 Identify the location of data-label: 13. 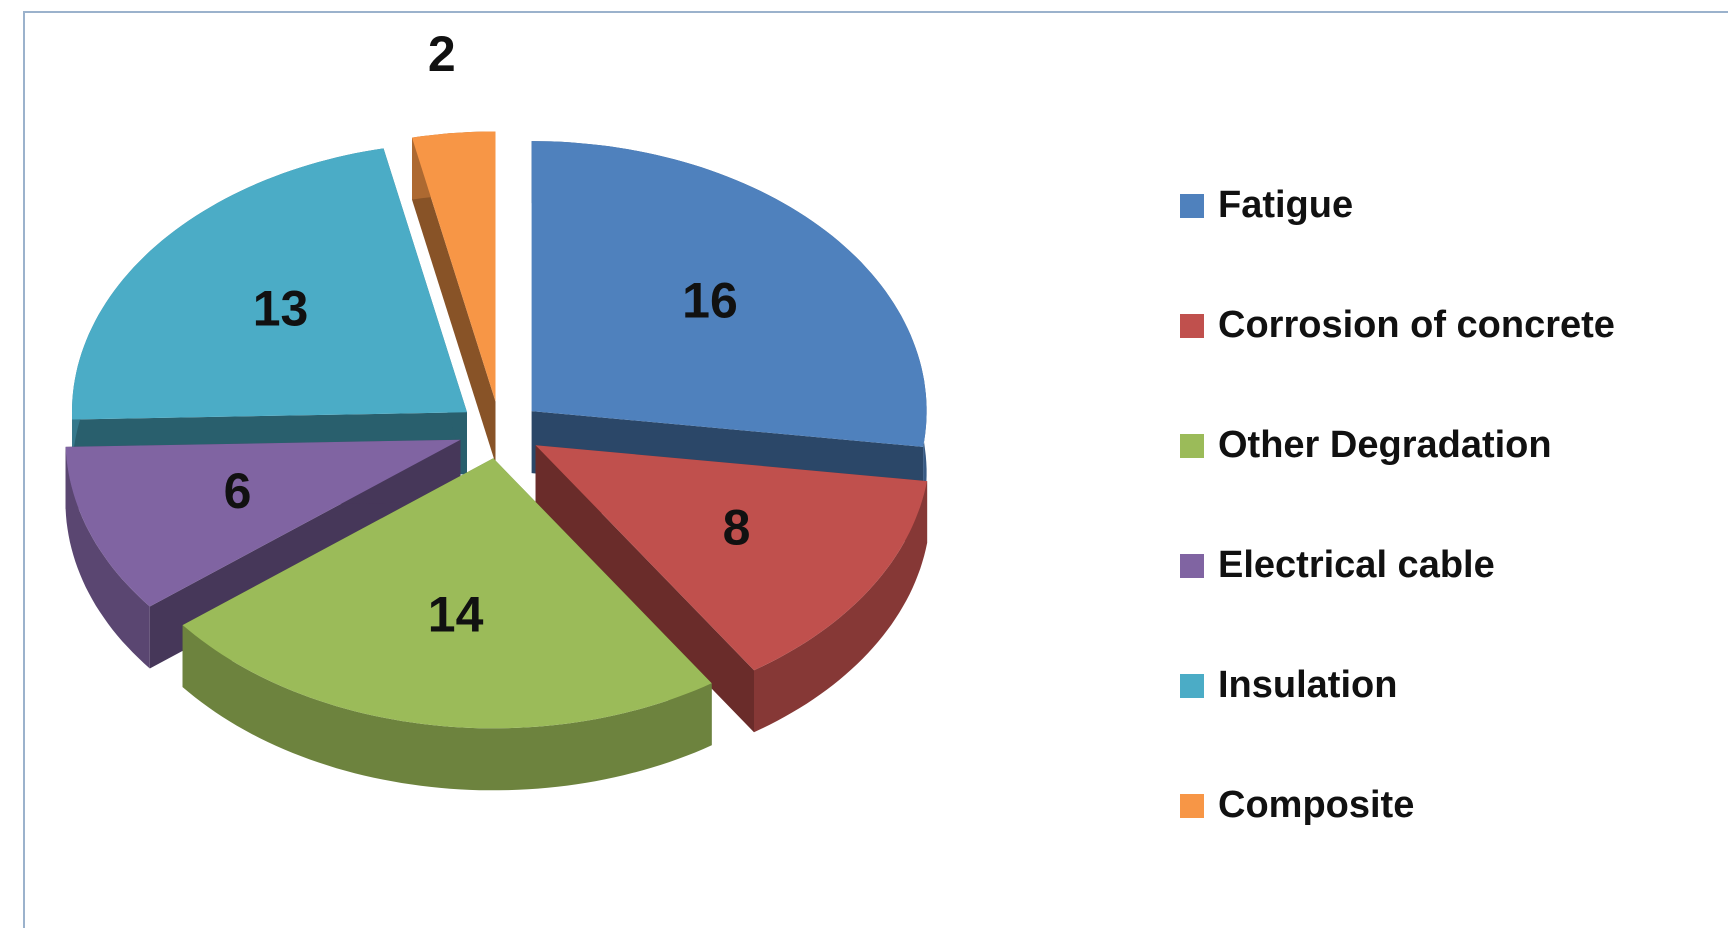
(281, 308).